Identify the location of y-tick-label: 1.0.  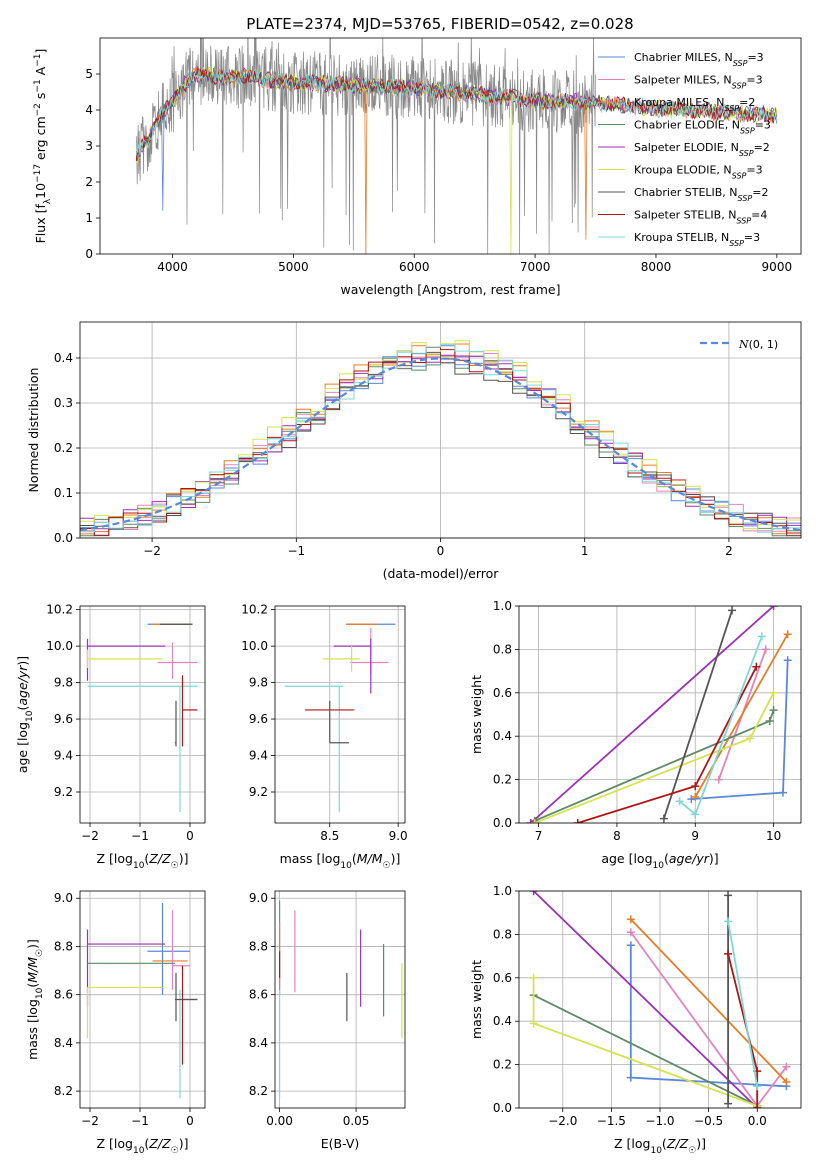
(502, 891).